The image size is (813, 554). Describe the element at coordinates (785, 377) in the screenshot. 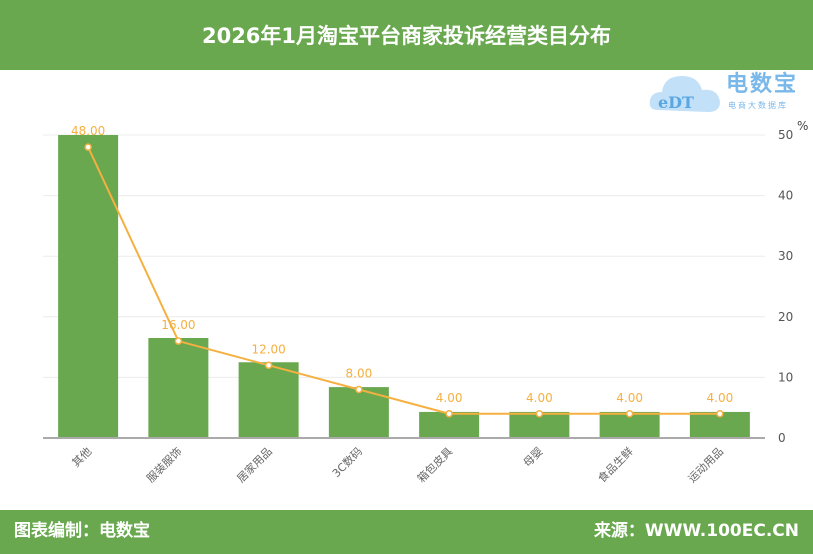

I see `y-tick-label: 10` at that location.